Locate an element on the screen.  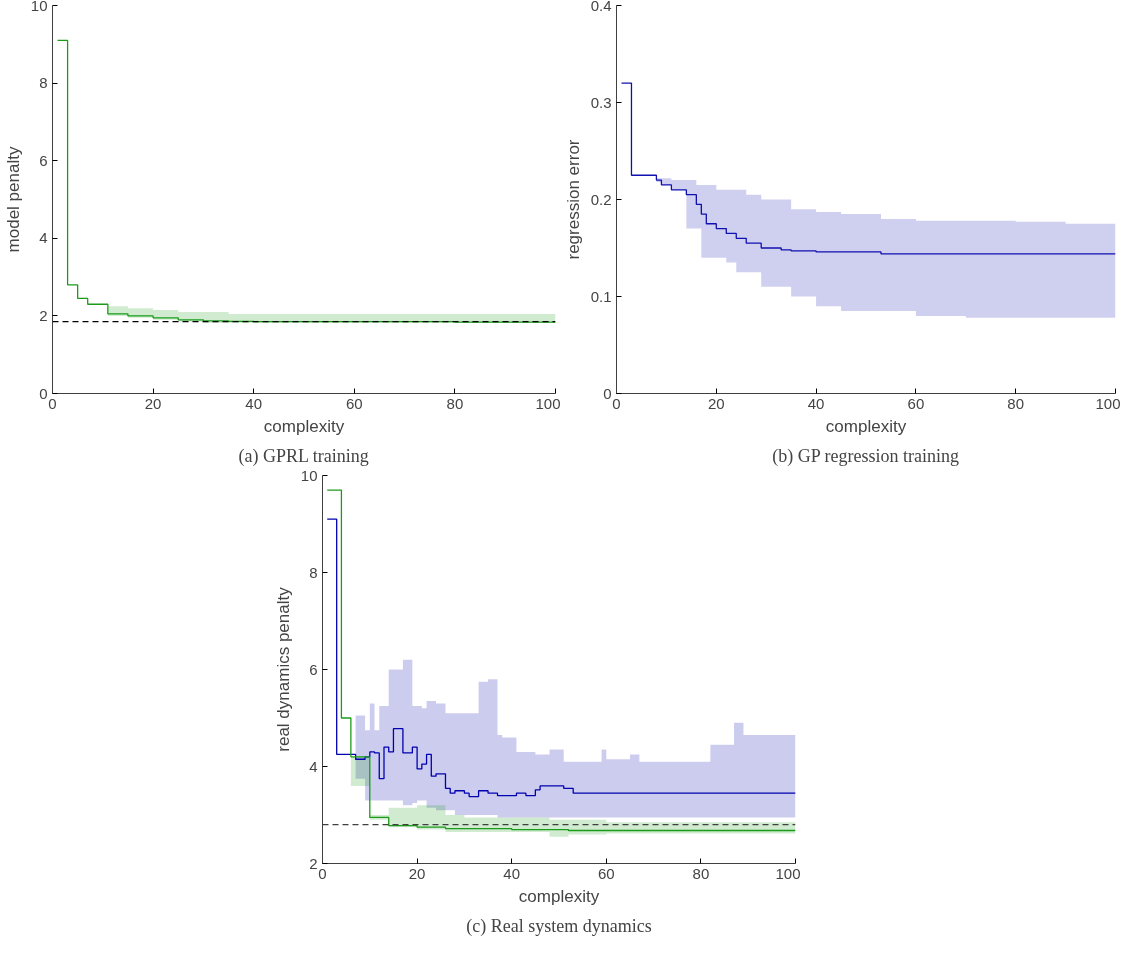
y-axis-title: real dynamics penalty is located at coordinates (283, 669).